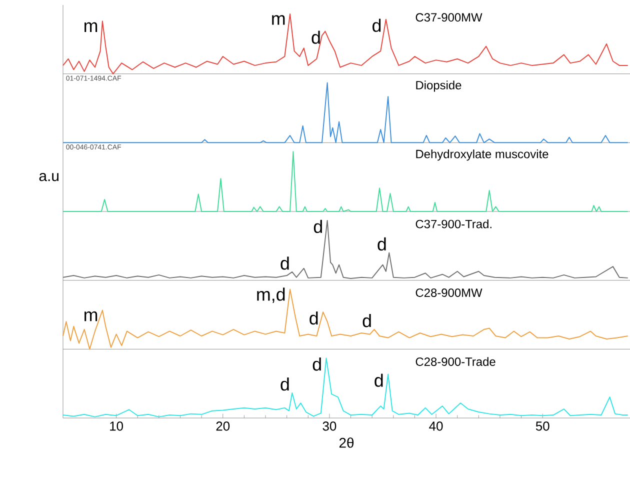  I want to click on chart-title: C37-900-Trad., so click(454, 224).